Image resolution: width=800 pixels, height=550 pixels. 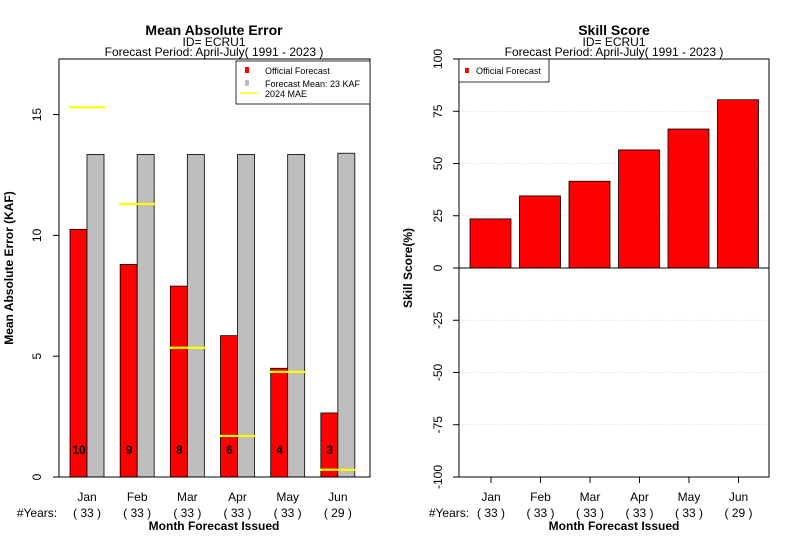 I want to click on skill-legend-label-official: Official Forecast, so click(x=508, y=71).